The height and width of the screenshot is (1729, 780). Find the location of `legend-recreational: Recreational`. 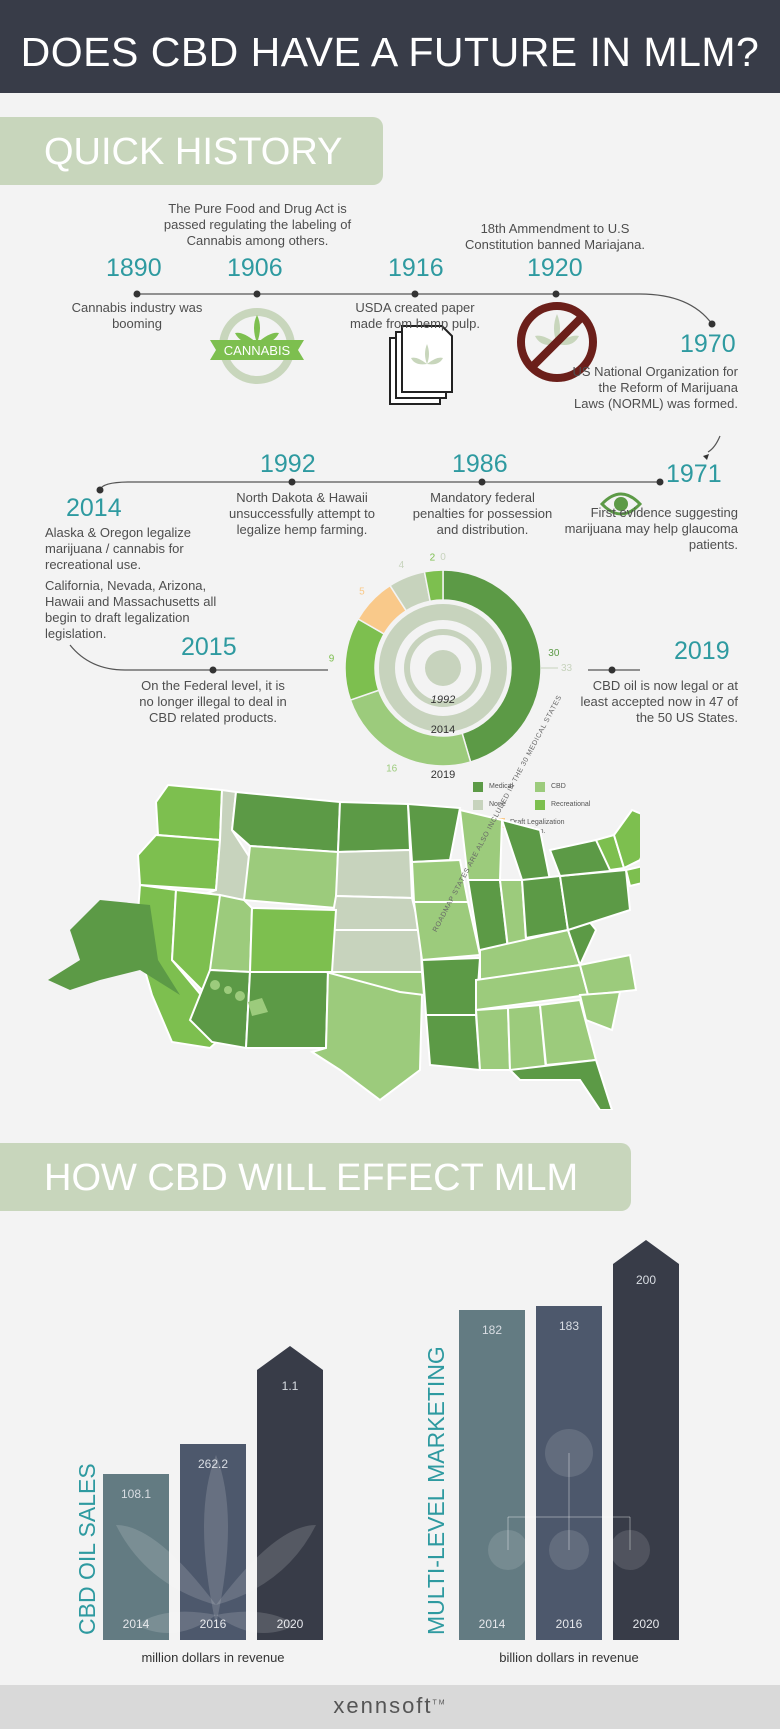

legend-recreational: Recreational is located at coordinates (571, 804).